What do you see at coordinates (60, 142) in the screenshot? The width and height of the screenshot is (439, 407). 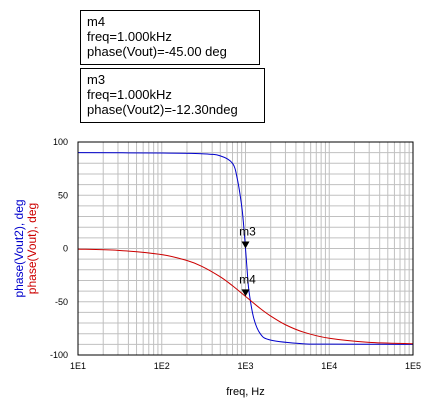 I see `y-tick-label: 100` at bounding box center [60, 142].